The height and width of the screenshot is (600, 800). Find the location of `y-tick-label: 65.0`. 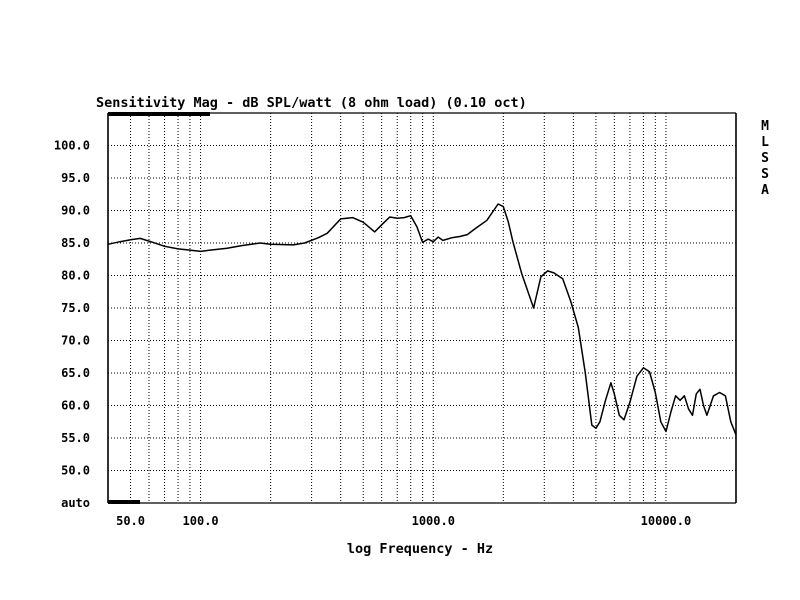

y-tick-label: 65.0 is located at coordinates (75, 373).